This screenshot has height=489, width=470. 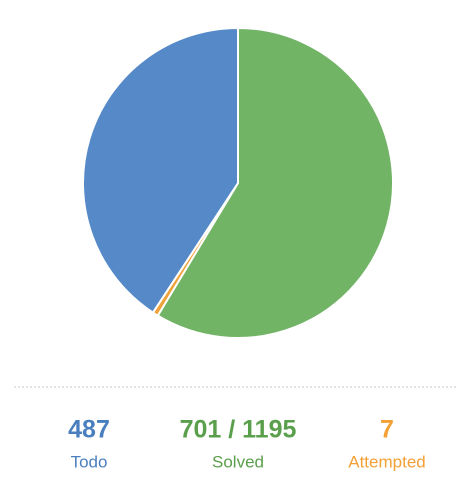 What do you see at coordinates (238, 461) in the screenshot?
I see `stat-label: Solved` at bounding box center [238, 461].